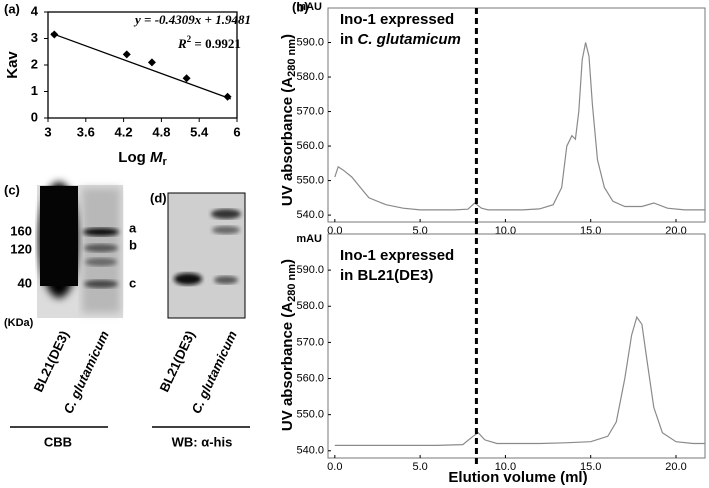 This screenshot has width=709, height=488. What do you see at coordinates (182, 43) in the screenshot?
I see `r-squared-part: R` at bounding box center [182, 43].